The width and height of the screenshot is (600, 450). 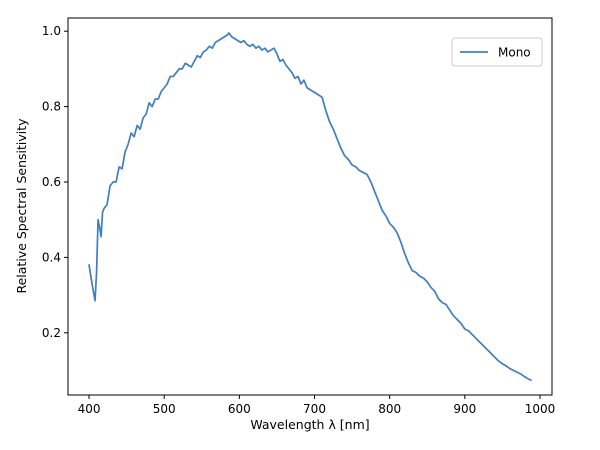 What do you see at coordinates (89, 409) in the screenshot?
I see `x-tick-label: 400` at bounding box center [89, 409].